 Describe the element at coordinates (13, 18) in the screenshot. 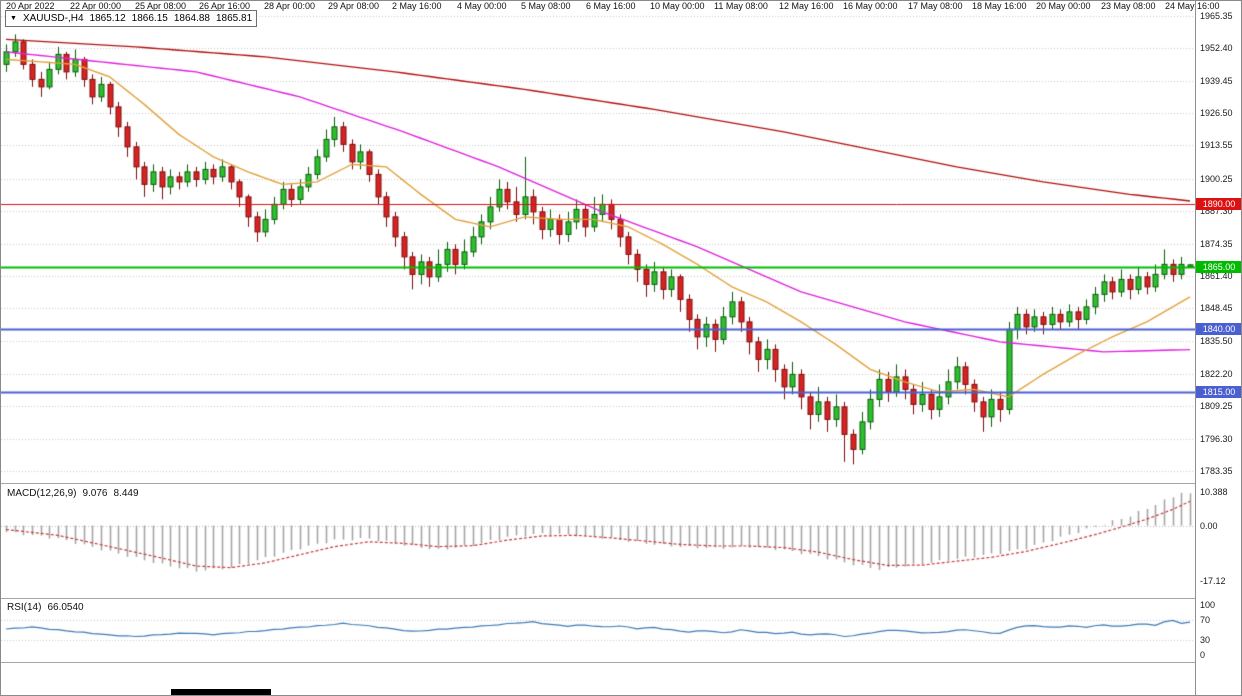

I see `ohlc-dropdown-triangle-icon: ▼` at that location.